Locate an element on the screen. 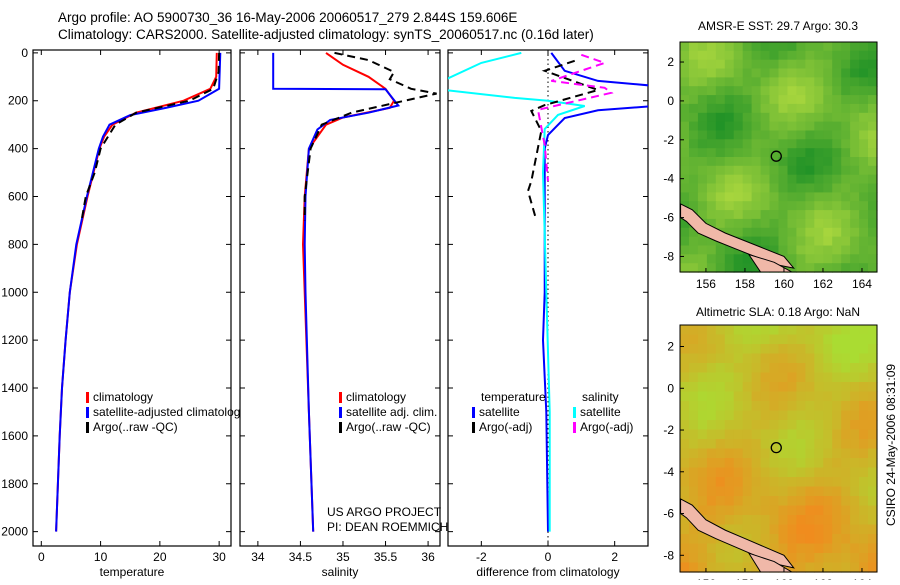  series-line-salinity-argo-adj- is located at coordinates (575, 117).